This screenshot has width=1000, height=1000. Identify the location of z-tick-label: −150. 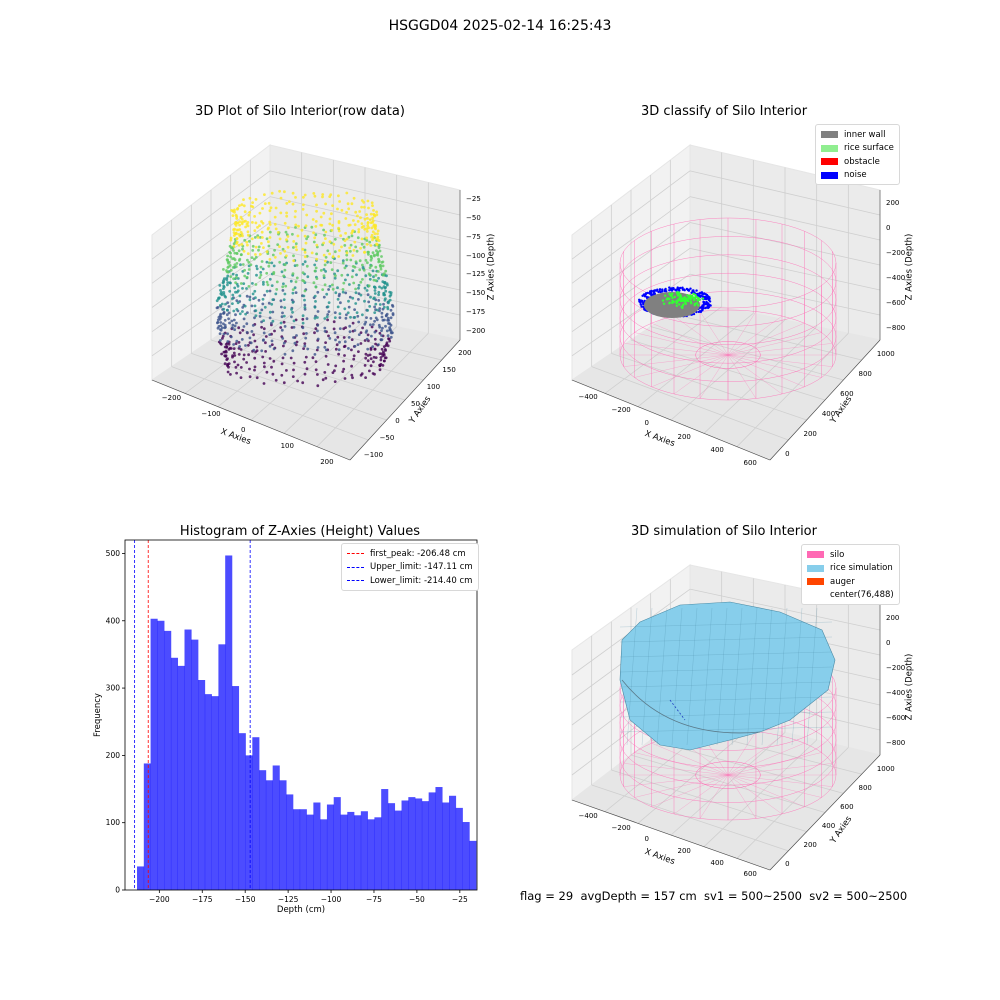
(476, 293).